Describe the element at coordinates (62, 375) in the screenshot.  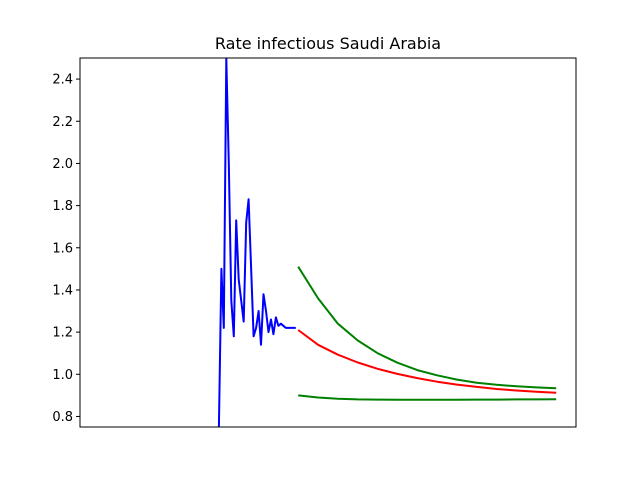
I see `y-tick-label: 1.0` at that location.